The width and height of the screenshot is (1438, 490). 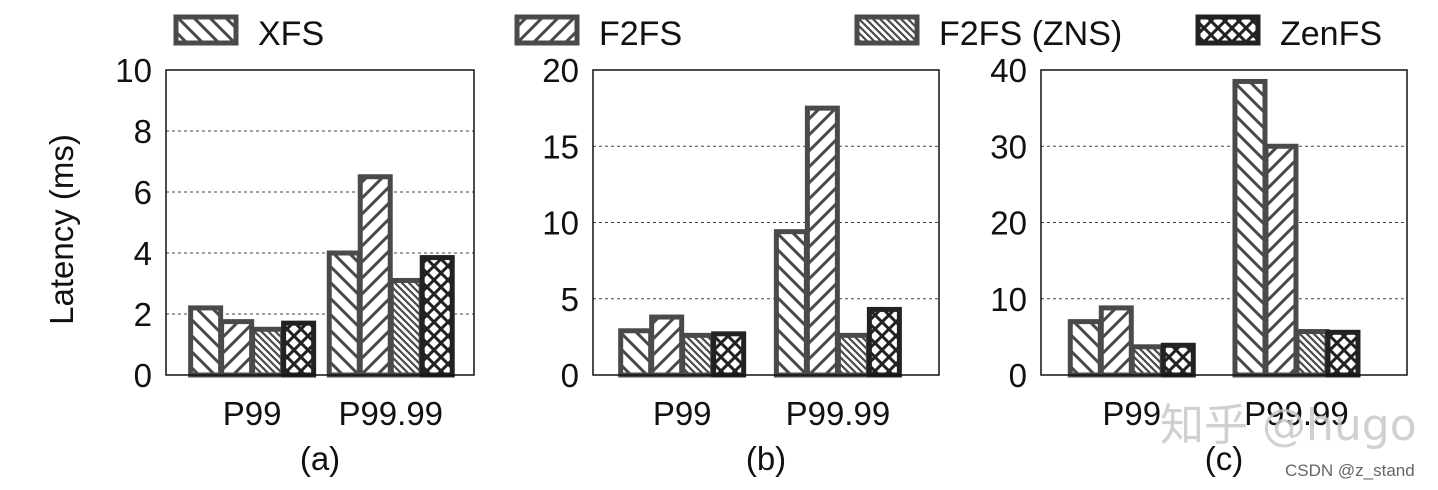 I want to click on legend-label: XFS, so click(x=291, y=34).